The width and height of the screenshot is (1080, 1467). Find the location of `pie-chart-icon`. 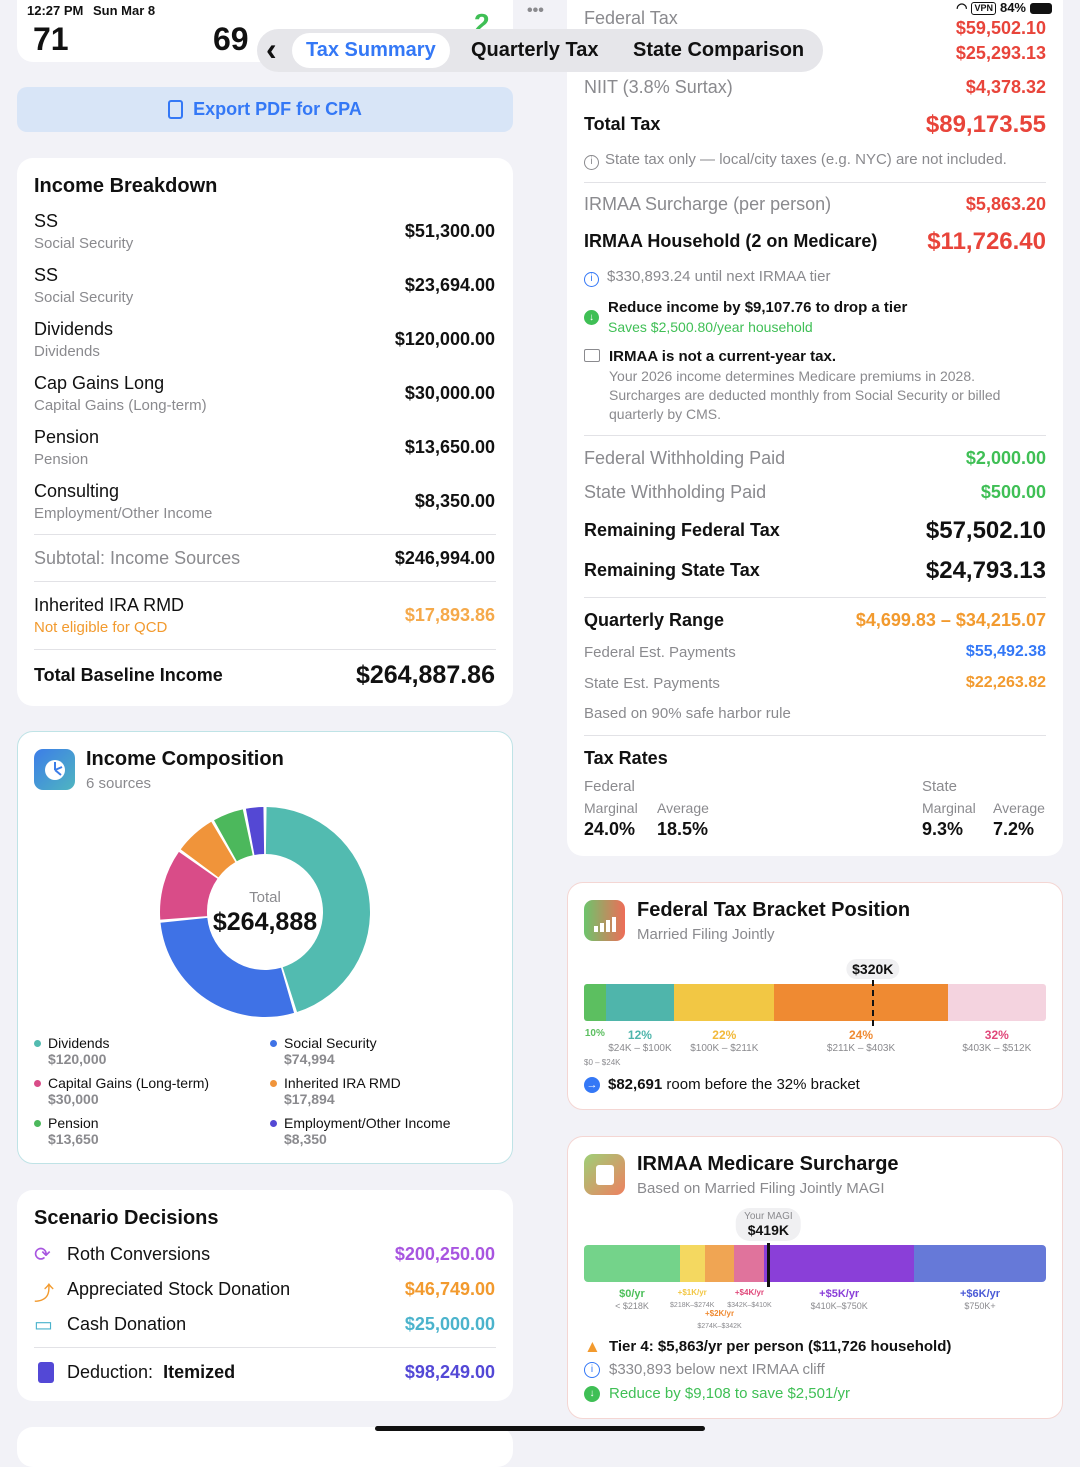

pie-chart-icon is located at coordinates (54, 769).